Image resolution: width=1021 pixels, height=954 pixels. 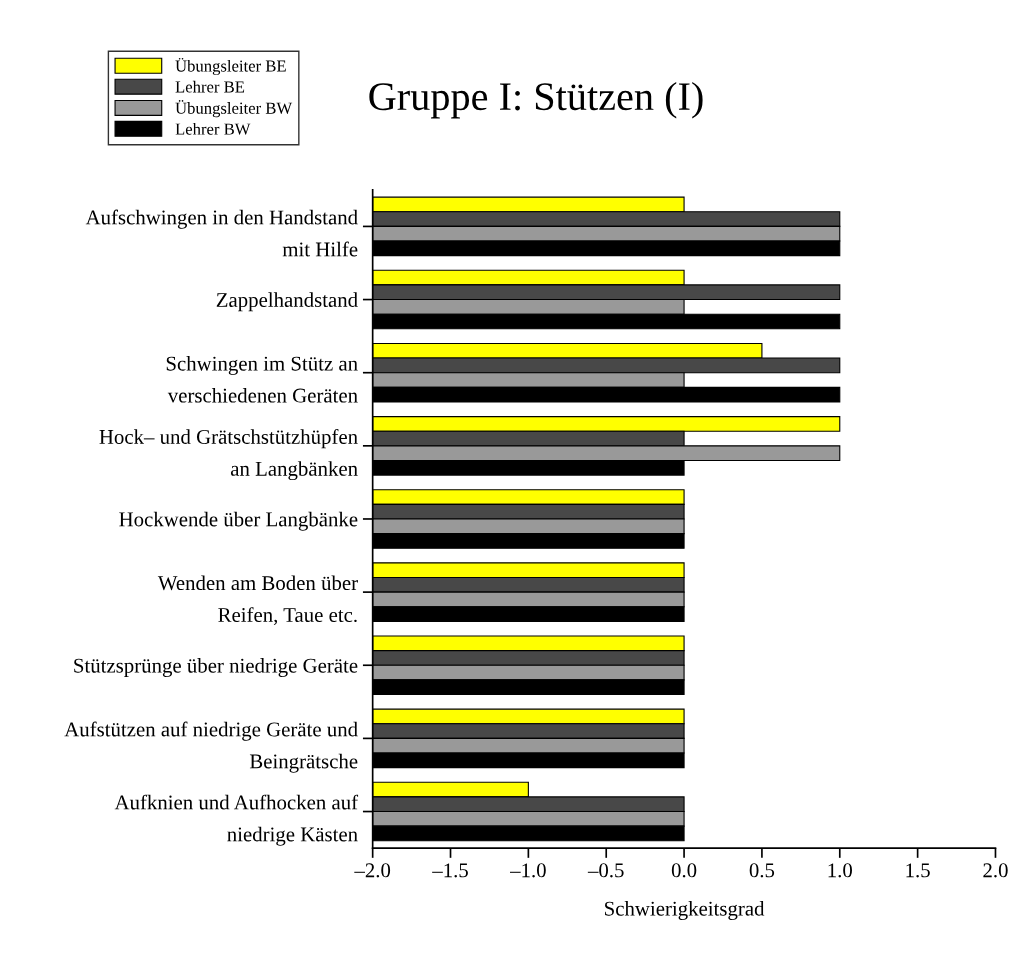 What do you see at coordinates (918, 870) in the screenshot?
I see `x-tick-label: 1.5` at bounding box center [918, 870].